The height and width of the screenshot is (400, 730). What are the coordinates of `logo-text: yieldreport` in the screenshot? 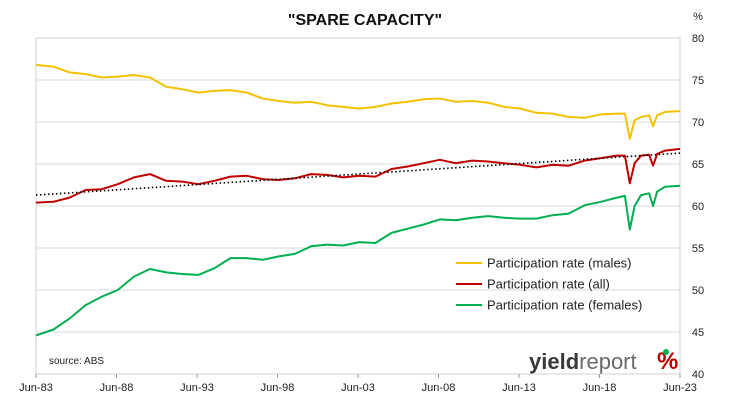 It's located at (583, 361).